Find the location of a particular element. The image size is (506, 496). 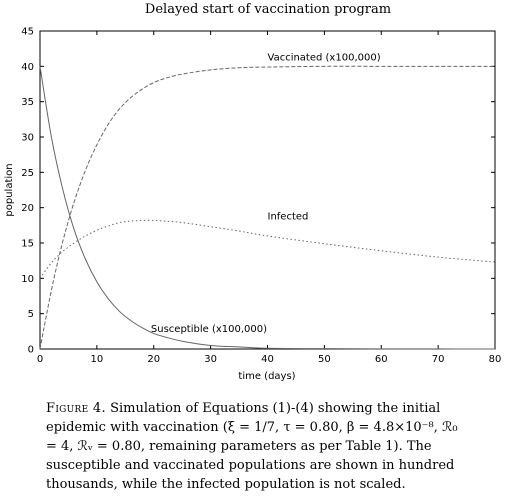

y-tick-label: 10 is located at coordinates (27, 279).